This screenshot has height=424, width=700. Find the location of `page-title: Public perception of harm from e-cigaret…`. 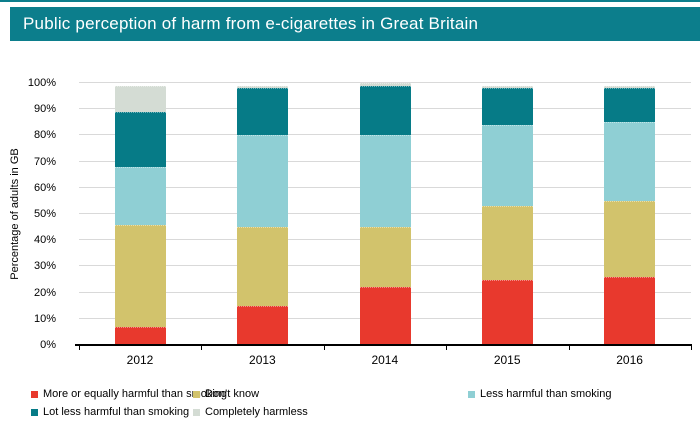

page-title: Public perception of harm from e-cigaret… is located at coordinates (251, 23).